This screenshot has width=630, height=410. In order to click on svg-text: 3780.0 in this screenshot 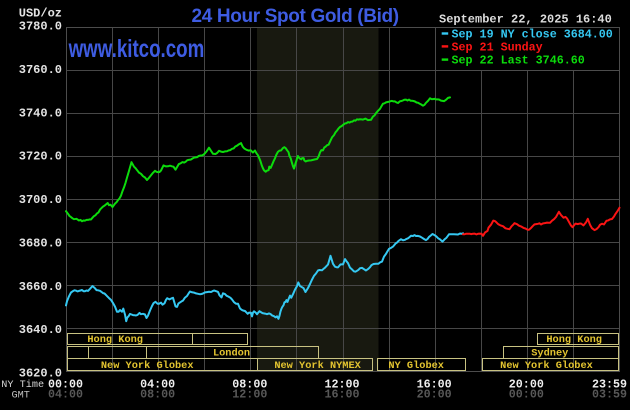, I will do `click(40, 27)`.